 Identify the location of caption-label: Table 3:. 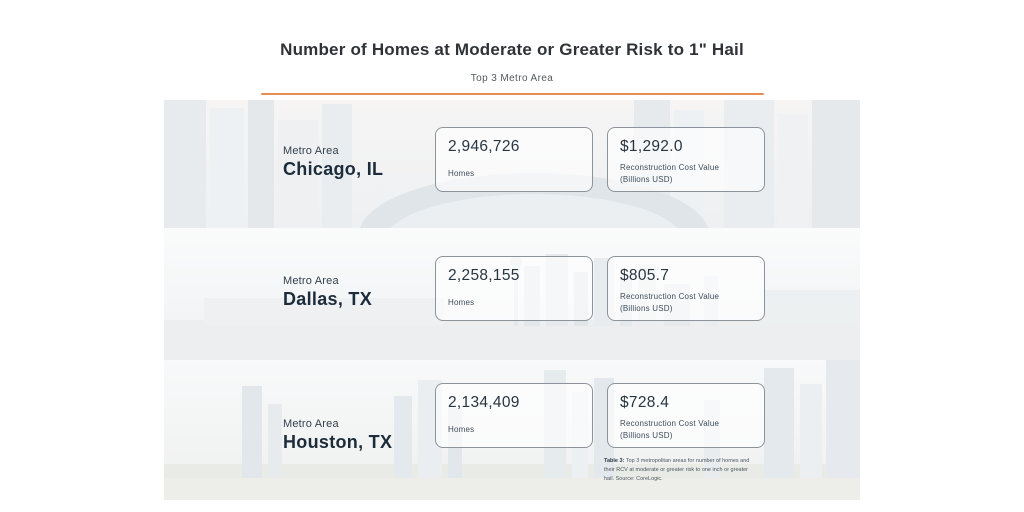
(614, 461).